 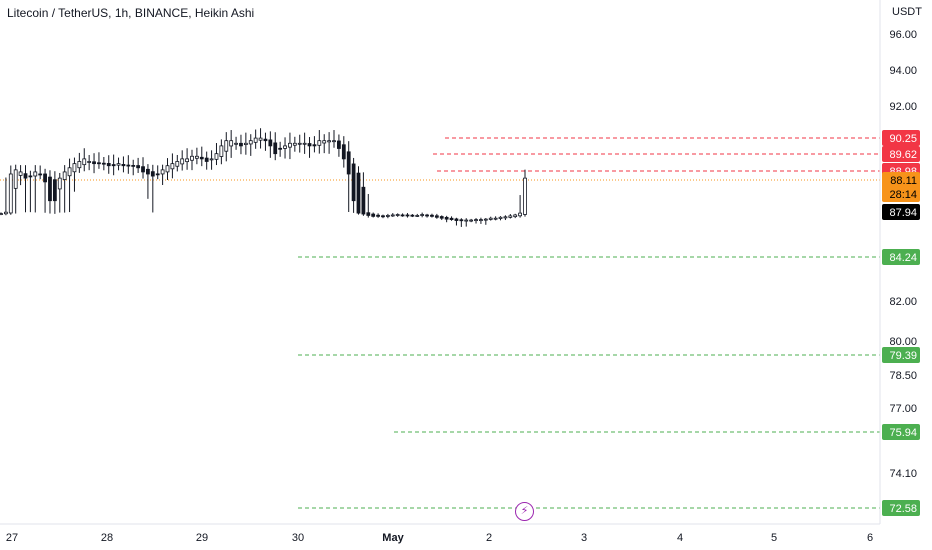 I want to click on candles, so click(x=263, y=177).